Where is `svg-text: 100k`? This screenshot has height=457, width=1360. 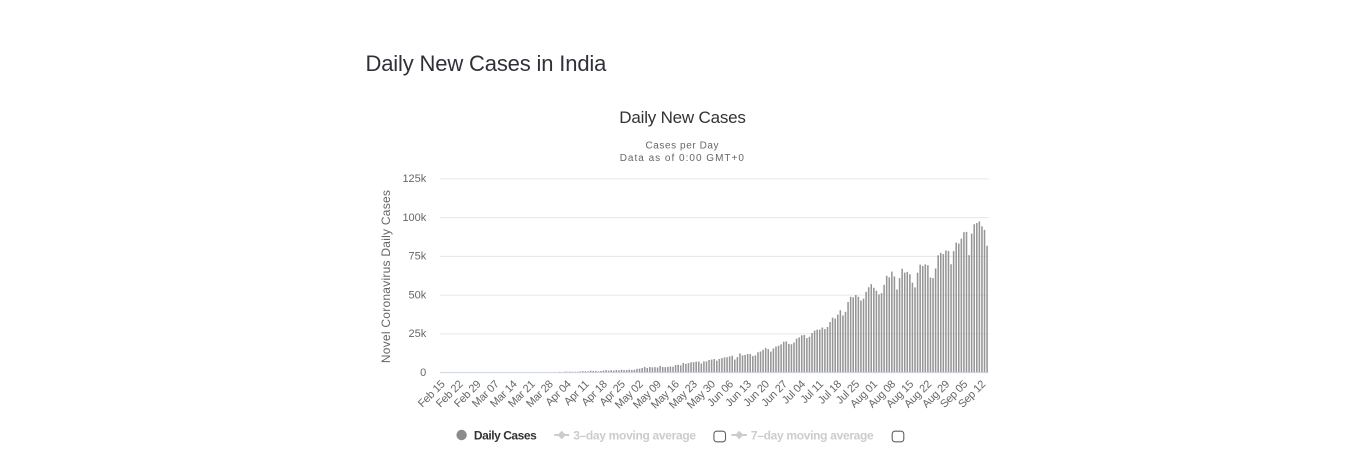 svg-text: 100k is located at coordinates (414, 218).